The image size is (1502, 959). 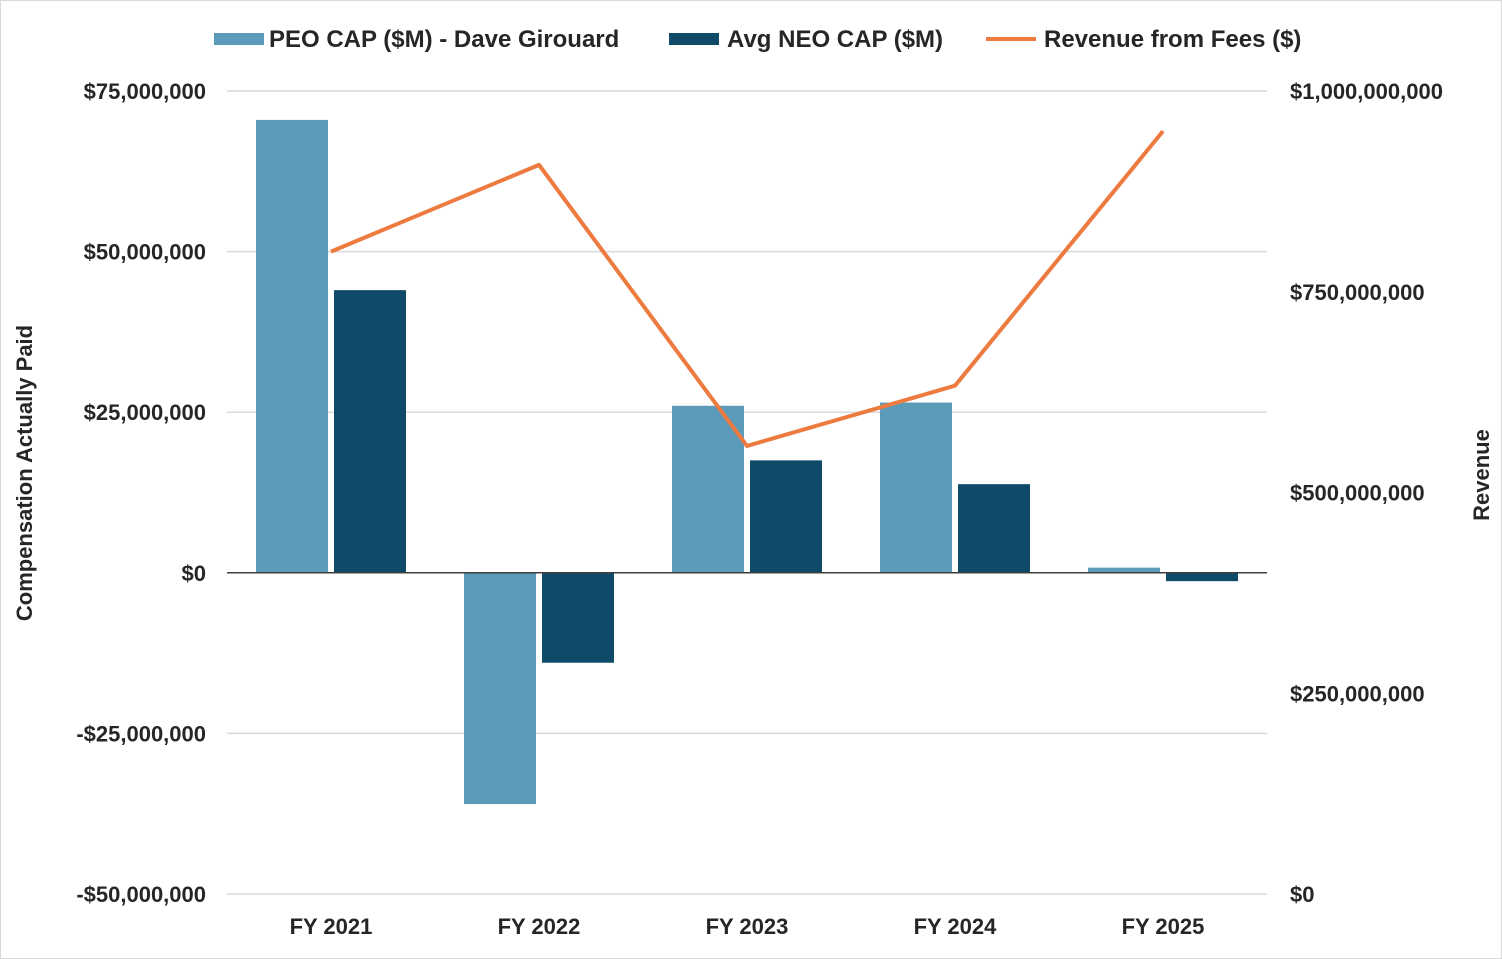 I want to click on x-tick-label: FY 2023, so click(x=747, y=926).